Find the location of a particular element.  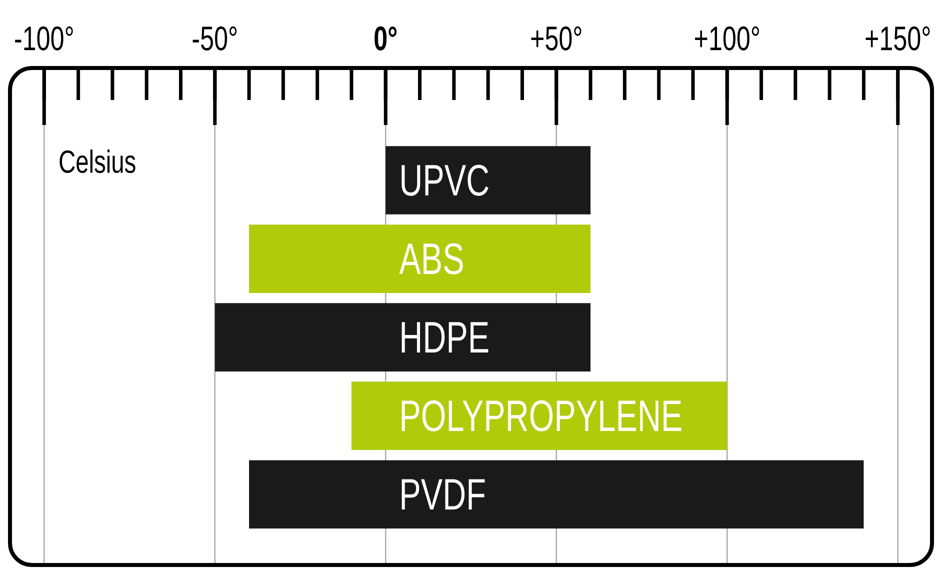

x-tick-label: +50° is located at coordinates (556, 38).